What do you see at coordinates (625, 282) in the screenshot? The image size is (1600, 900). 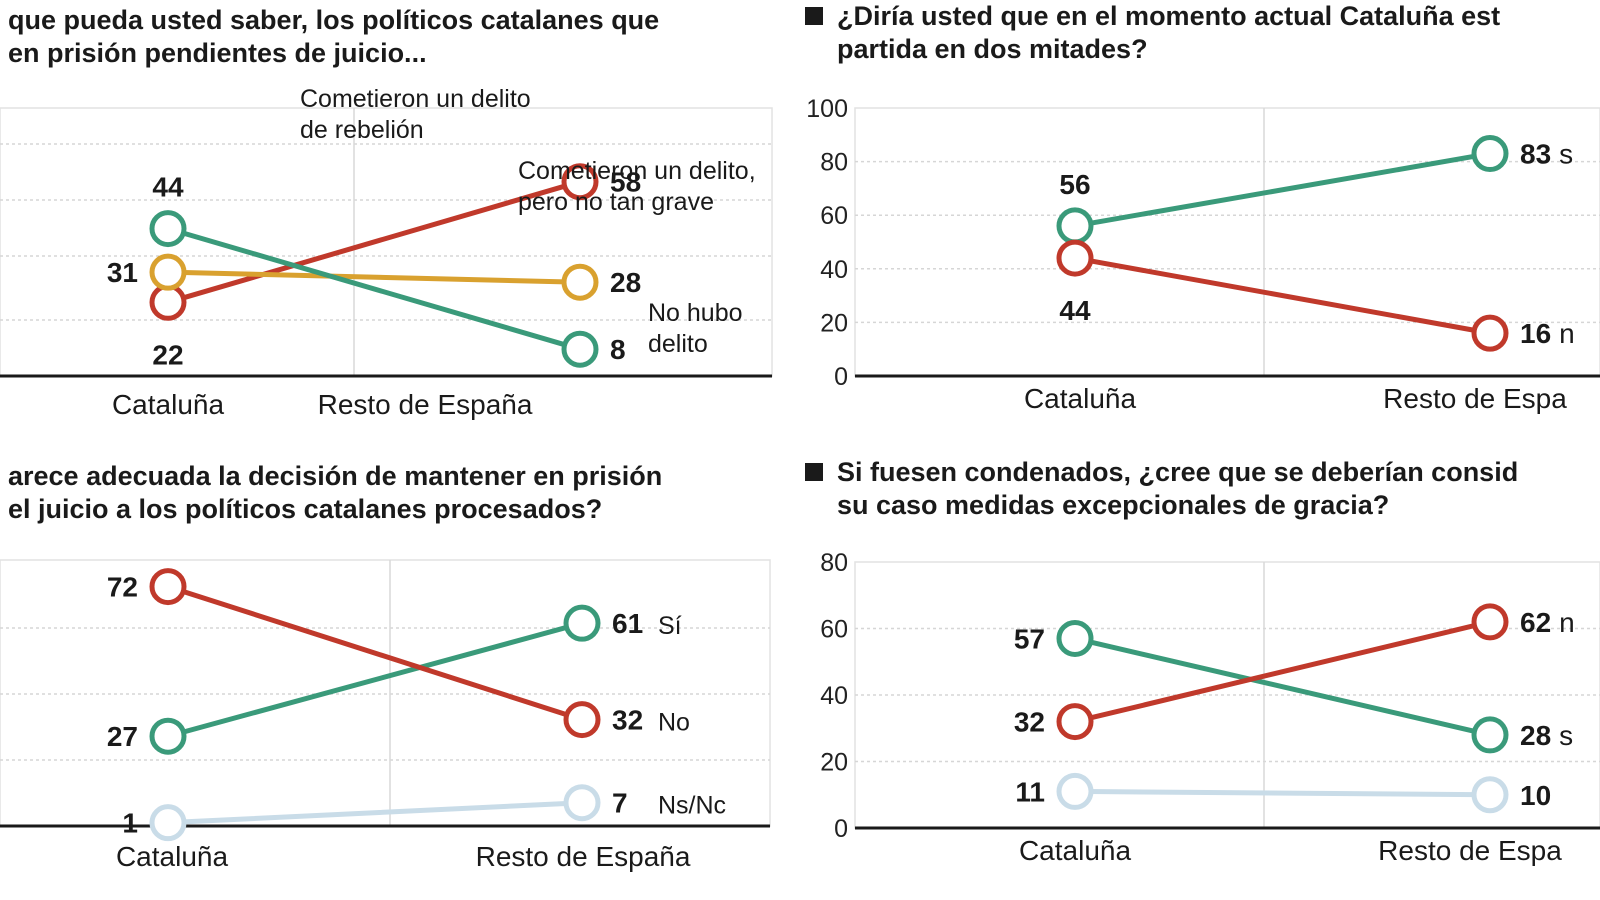 I see `data-label: 28` at bounding box center [625, 282].